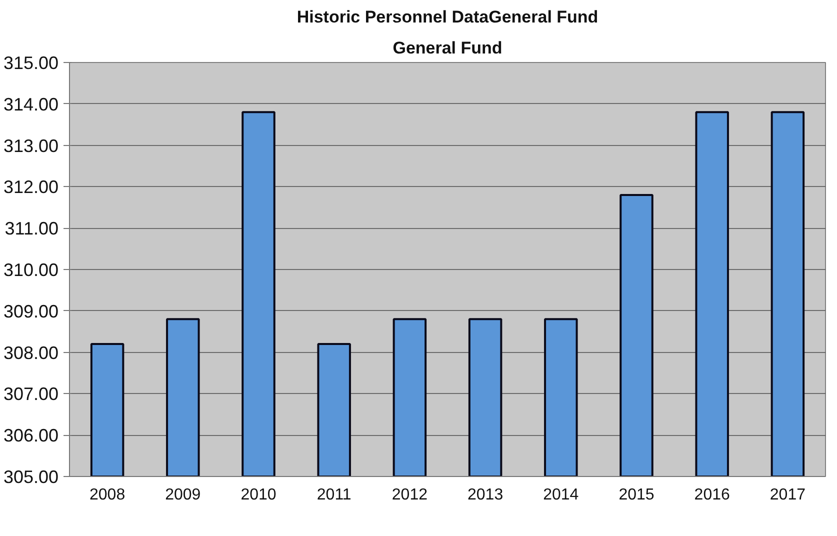 The width and height of the screenshot is (837, 536). I want to click on x-tick-label: 2014, so click(561, 495).